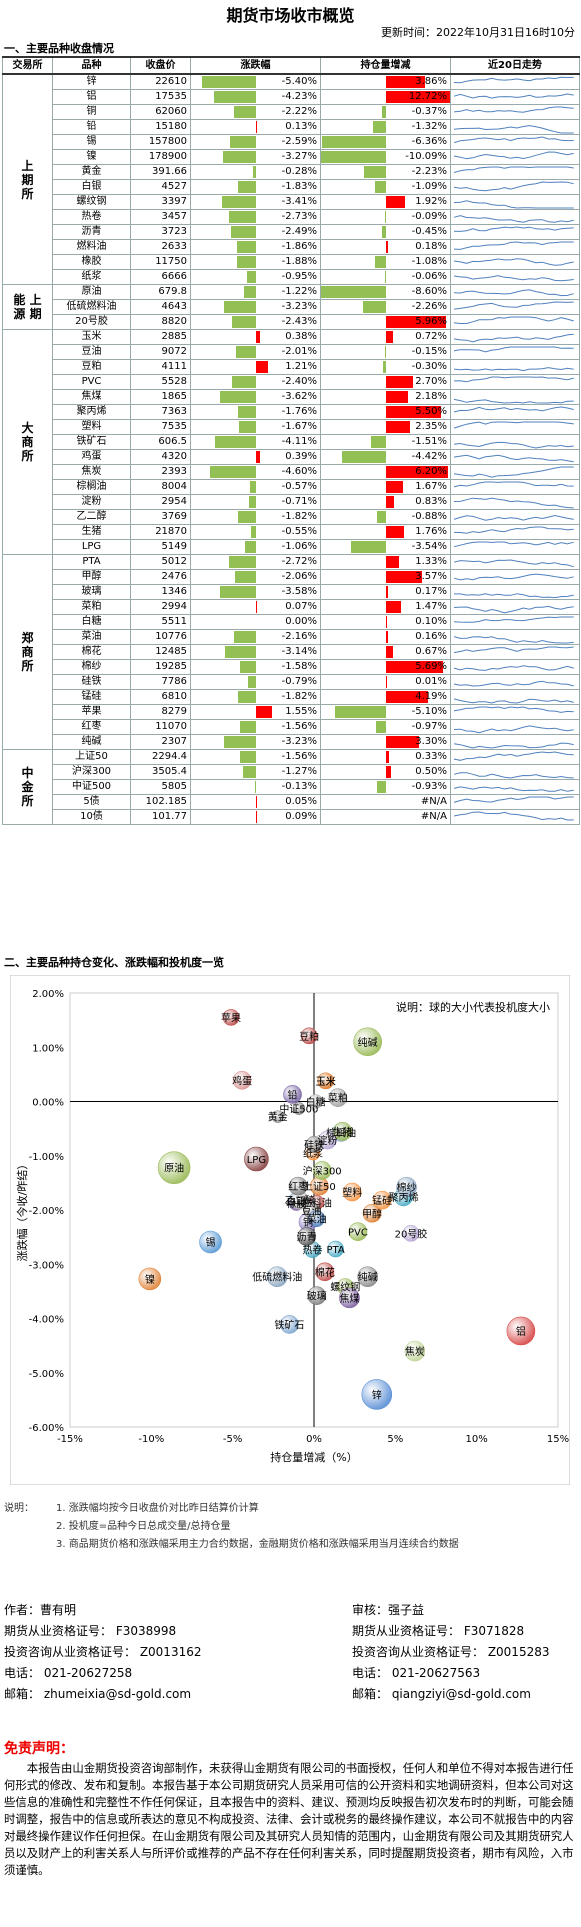 Image resolution: width=581 pixels, height=1927 pixels. Describe the element at coordinates (477, 1439) in the screenshot. I see `x-tick-label: 10%` at that location.